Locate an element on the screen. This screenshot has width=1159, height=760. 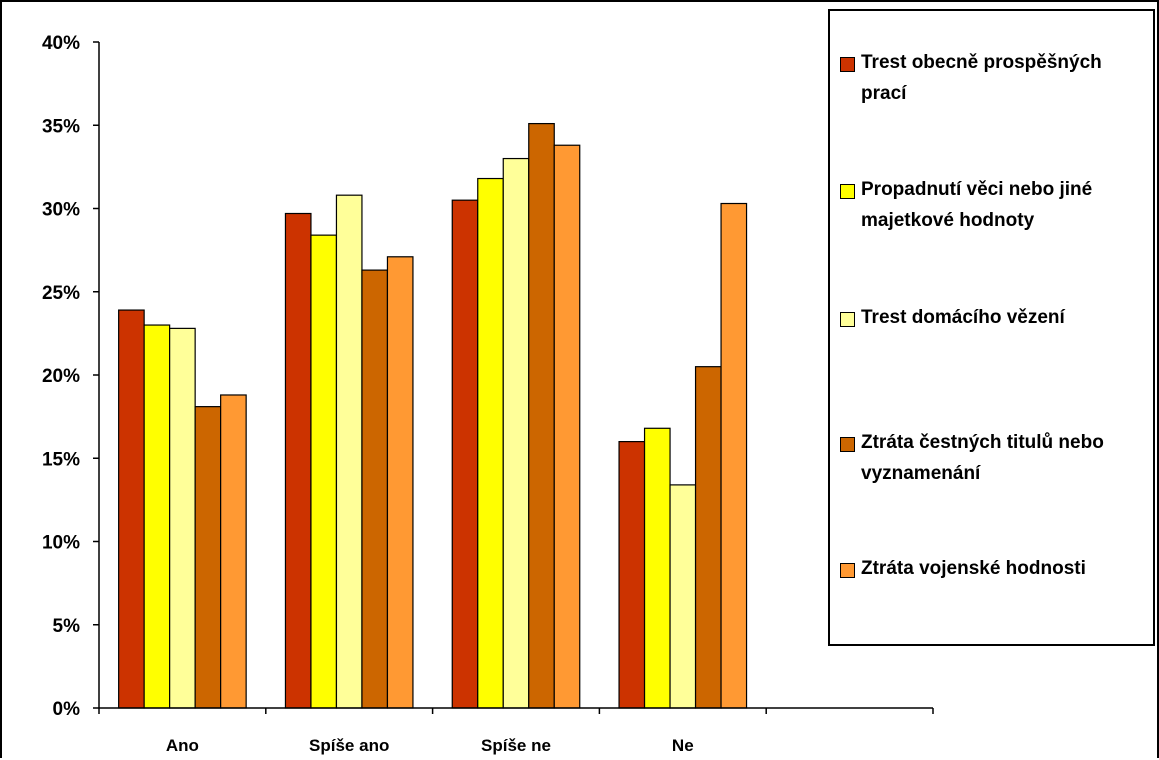
x-tick-label: Spíše ano is located at coordinates (349, 745).